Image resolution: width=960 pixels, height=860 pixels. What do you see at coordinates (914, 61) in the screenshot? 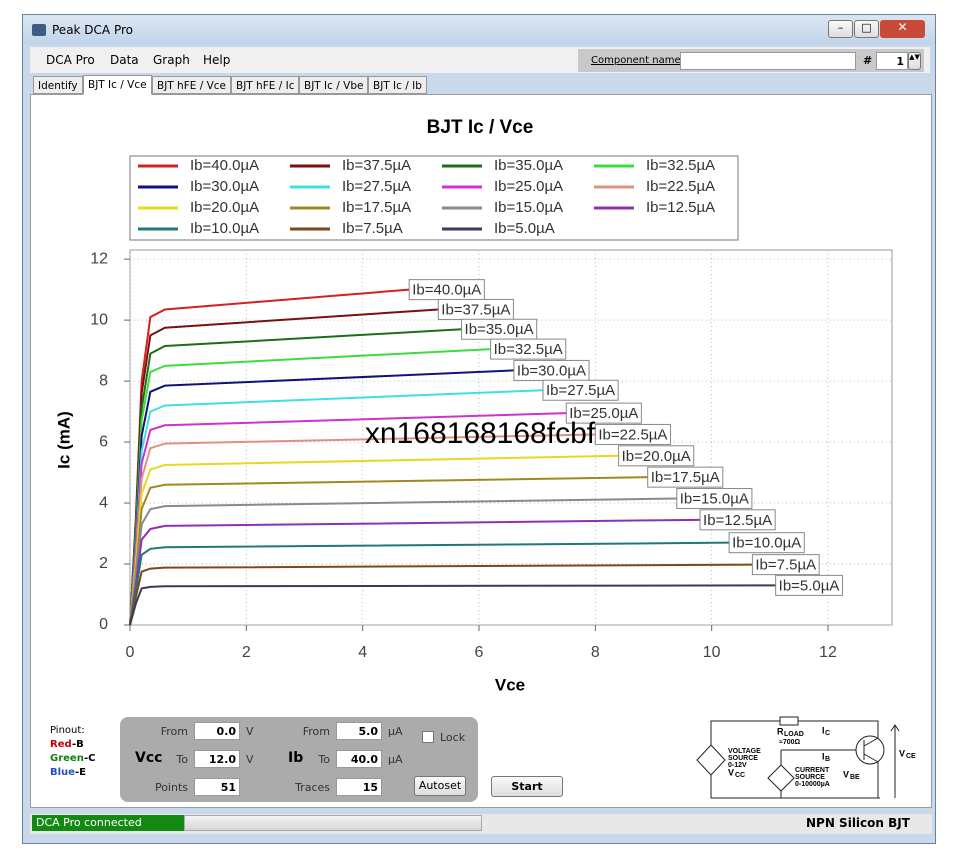
I see `number-spinner: ▲▼` at bounding box center [914, 61].